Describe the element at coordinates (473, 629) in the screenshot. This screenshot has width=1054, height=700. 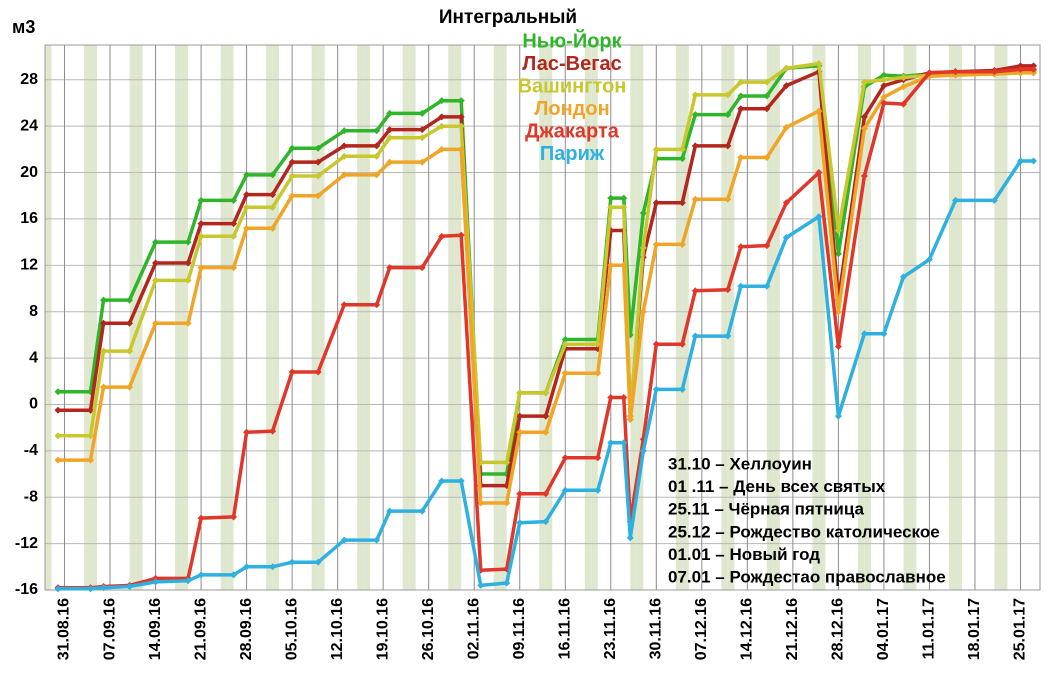
I see `x-tick-label: 02.11.16` at that location.